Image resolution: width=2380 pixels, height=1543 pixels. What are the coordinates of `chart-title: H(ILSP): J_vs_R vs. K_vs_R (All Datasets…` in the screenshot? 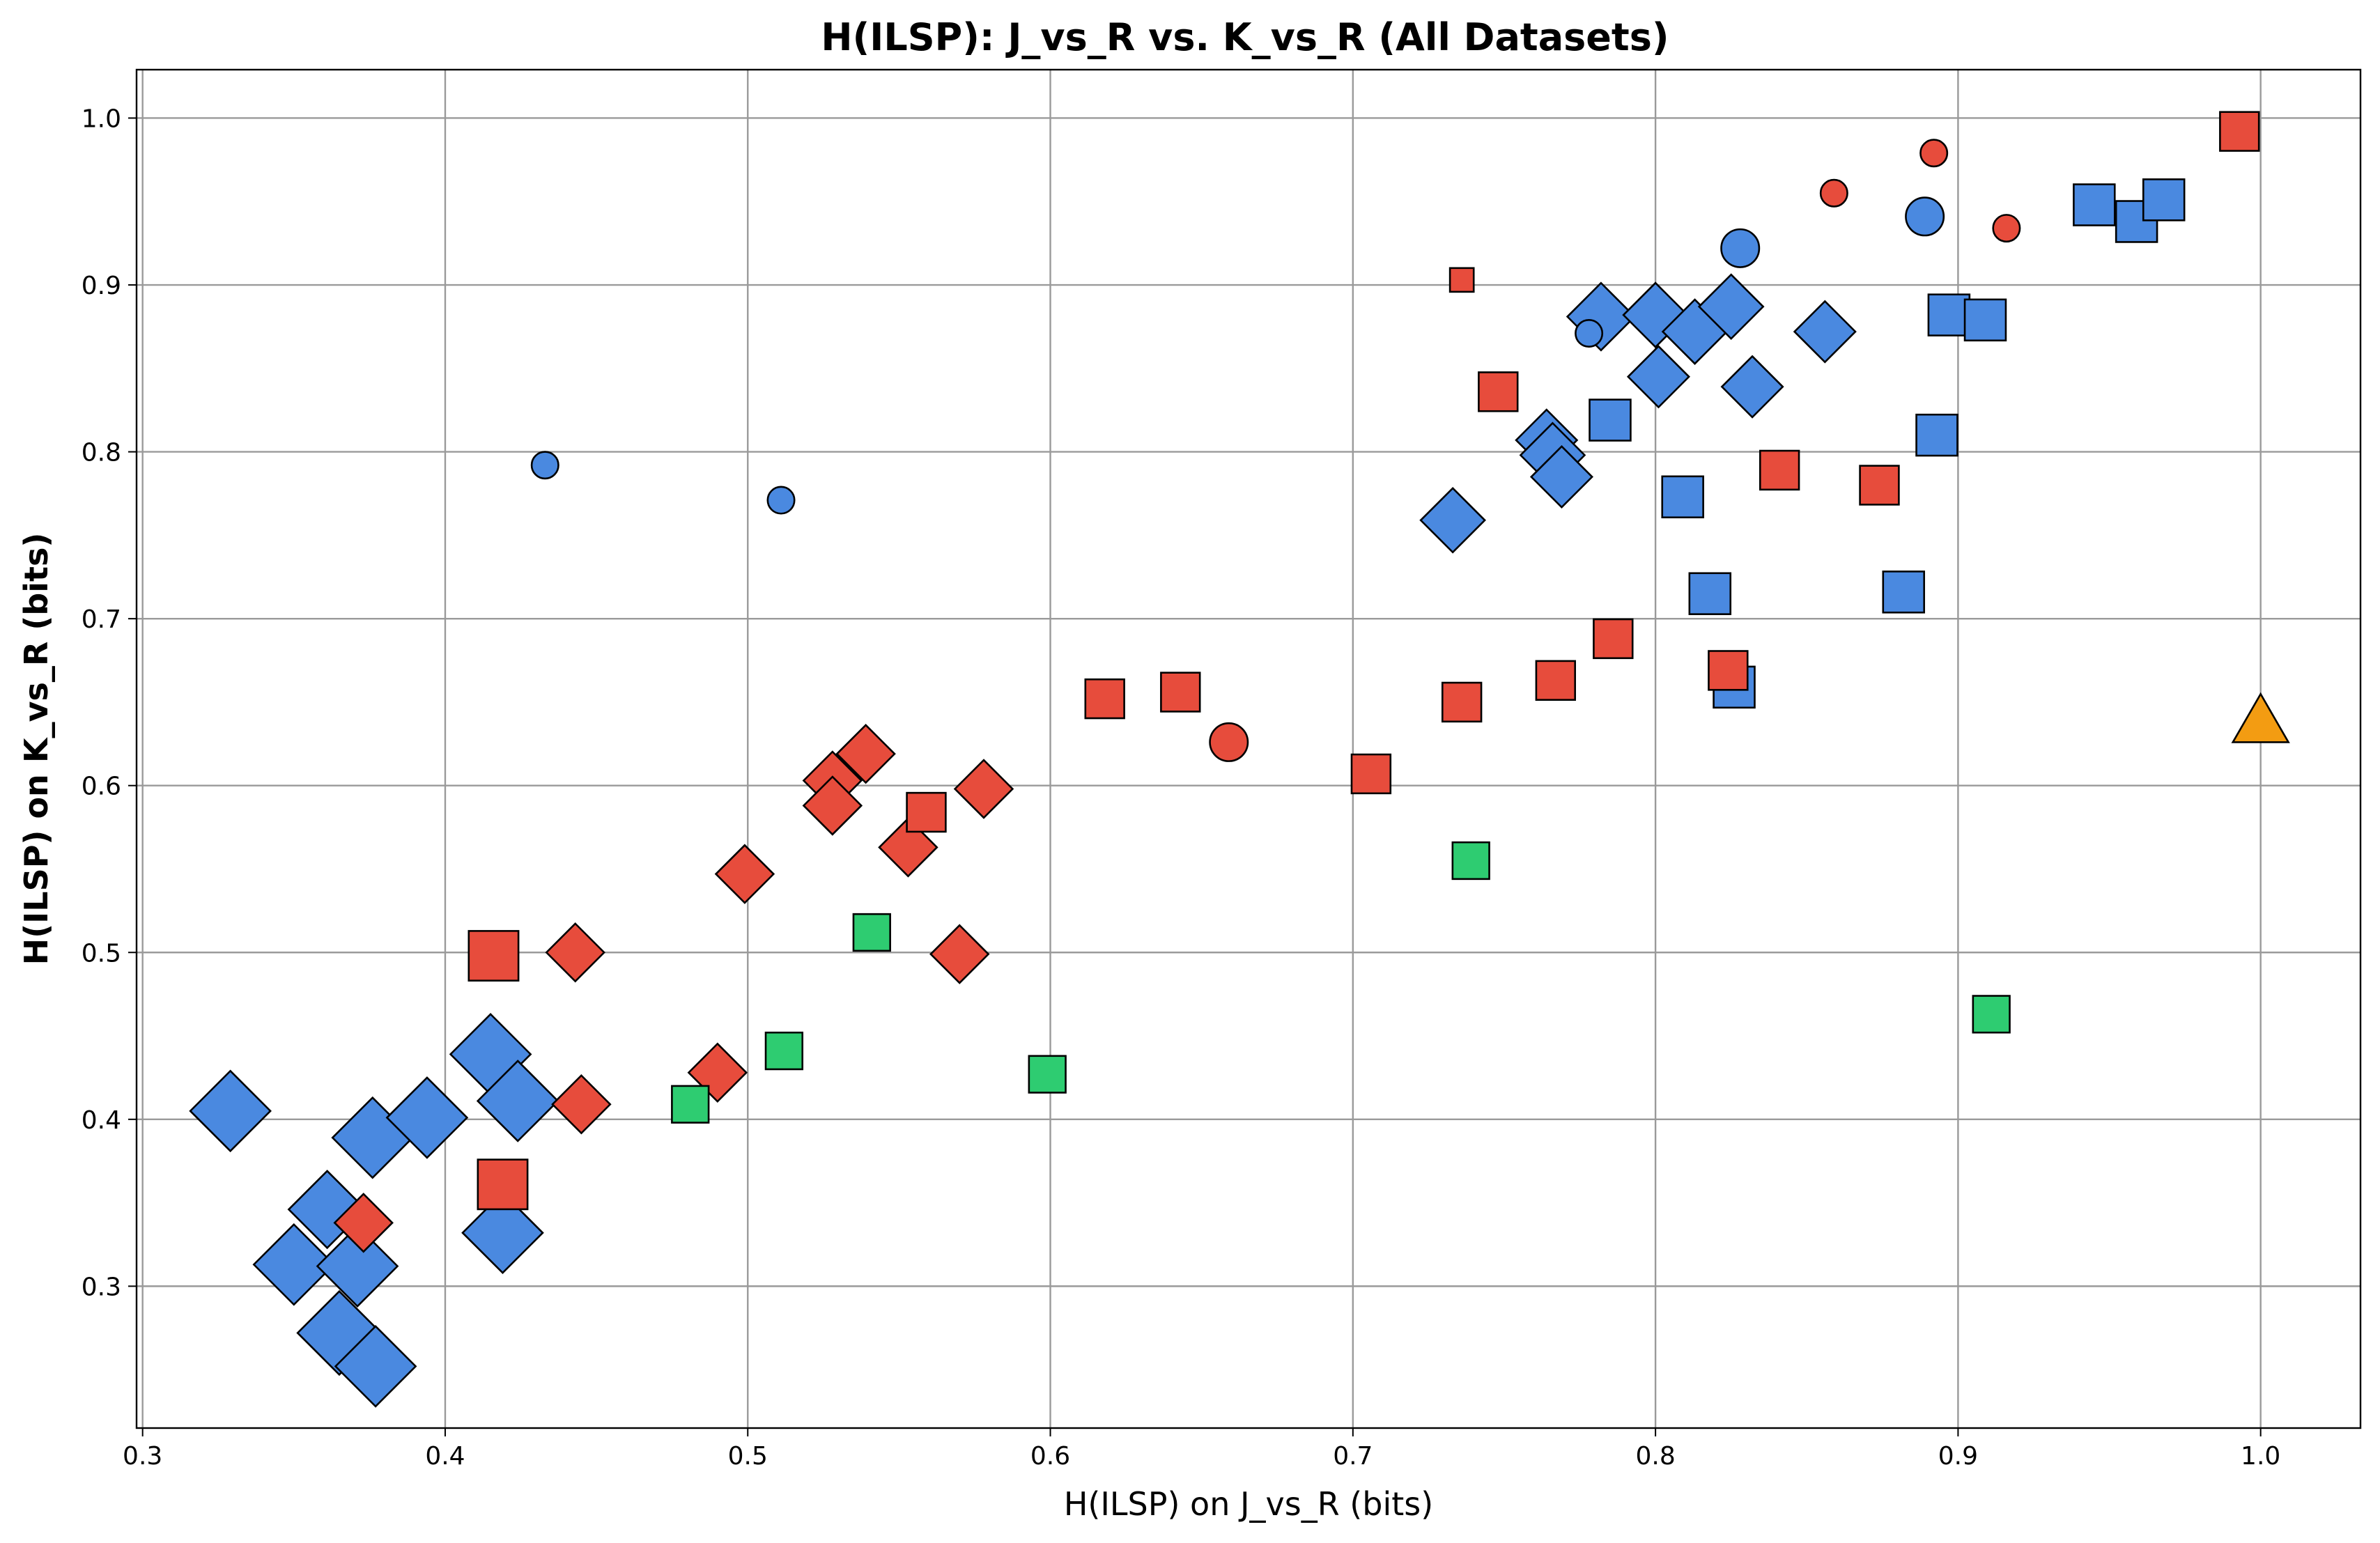 It's located at (1245, 37).